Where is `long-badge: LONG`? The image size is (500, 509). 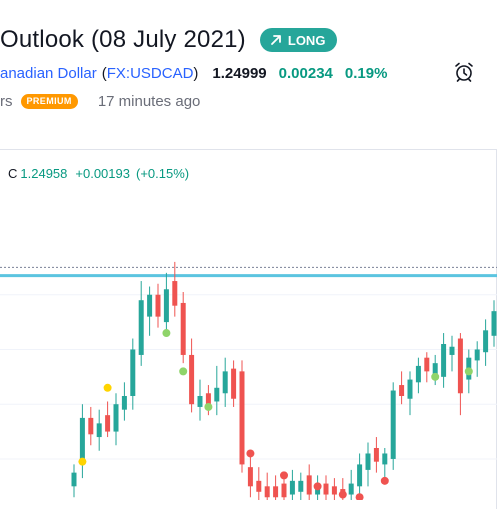 long-badge: LONG is located at coordinates (298, 40).